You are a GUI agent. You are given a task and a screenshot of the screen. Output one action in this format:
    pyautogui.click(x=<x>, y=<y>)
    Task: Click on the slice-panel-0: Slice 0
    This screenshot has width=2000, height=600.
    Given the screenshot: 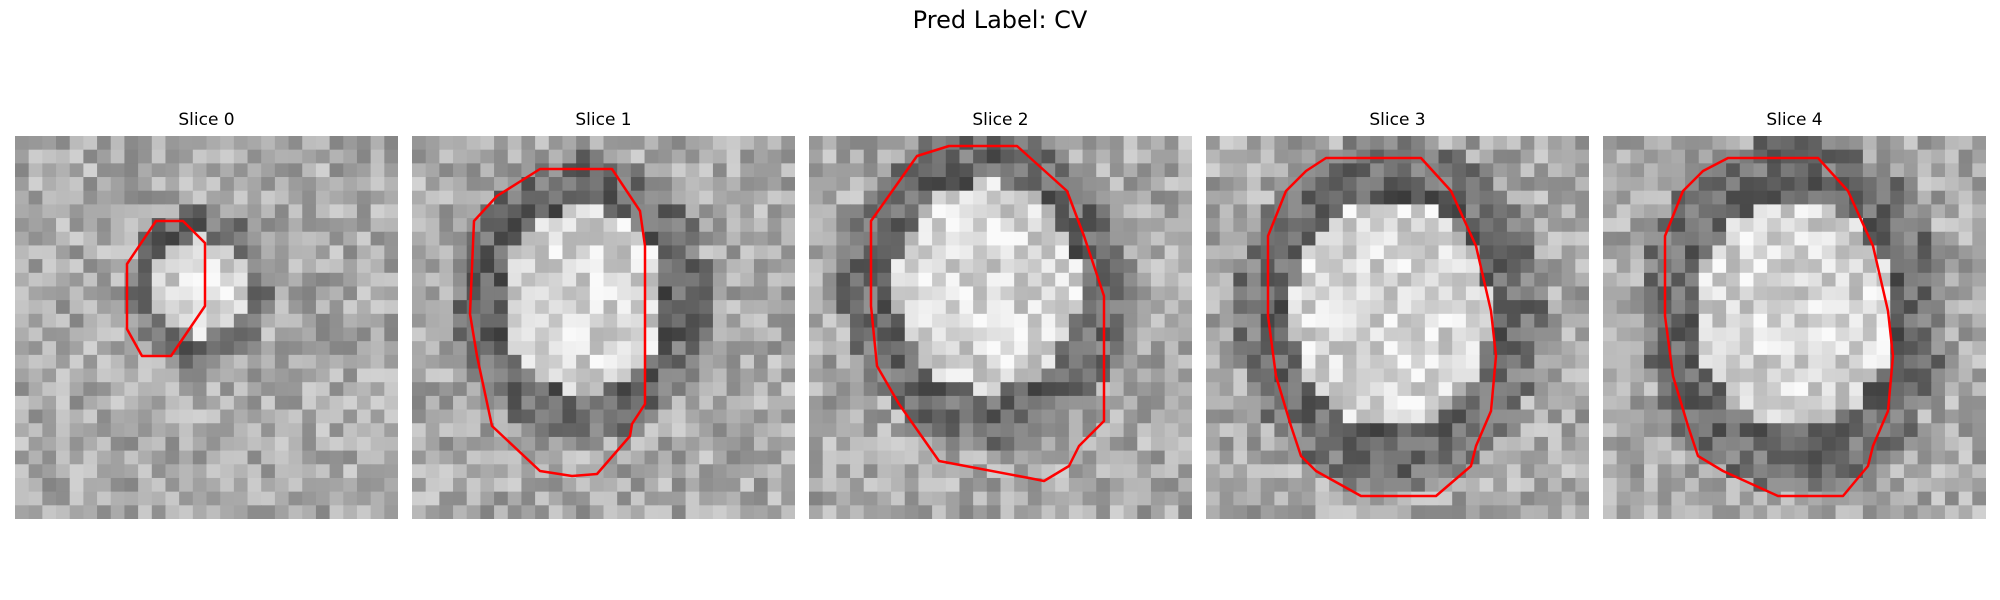 What is the action you would take?
    pyautogui.click(x=206, y=313)
    